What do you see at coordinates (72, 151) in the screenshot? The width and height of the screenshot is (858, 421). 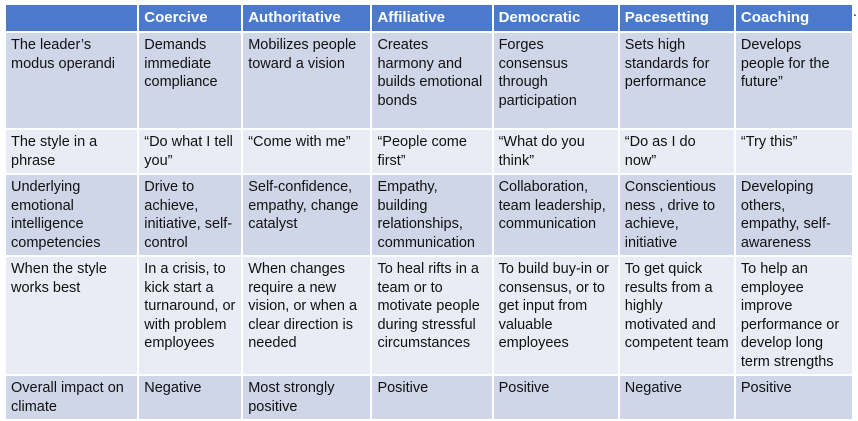 I see `row-label: The style in a phrase` at bounding box center [72, 151].